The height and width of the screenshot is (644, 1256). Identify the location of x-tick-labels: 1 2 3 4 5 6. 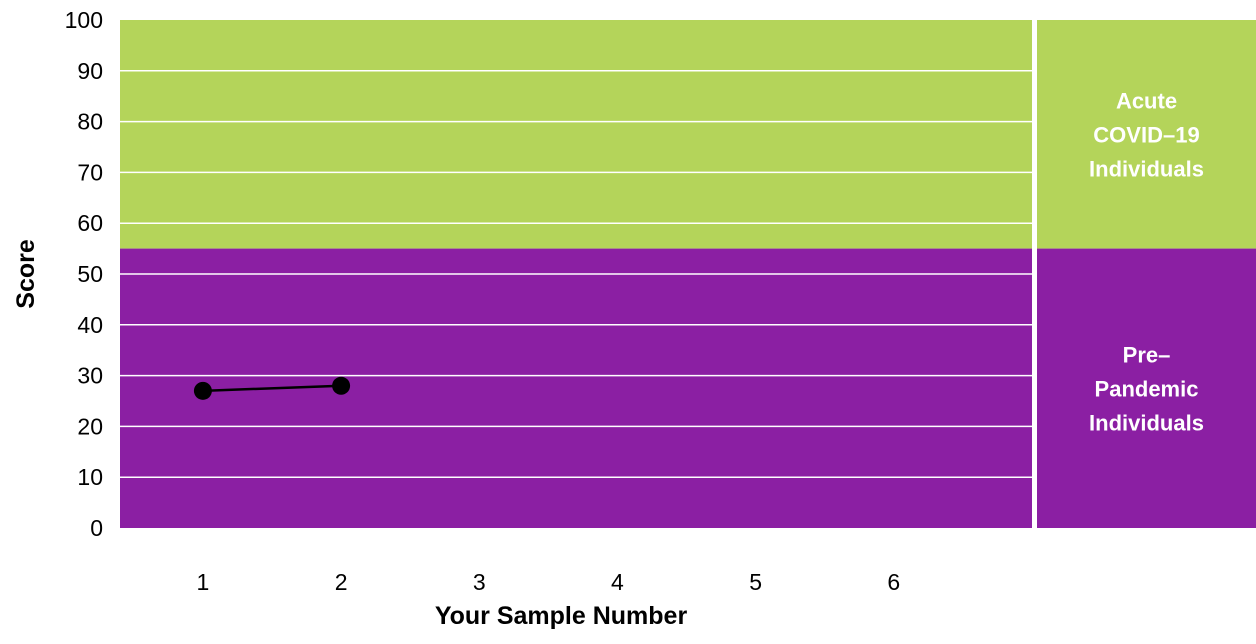
(549, 582).